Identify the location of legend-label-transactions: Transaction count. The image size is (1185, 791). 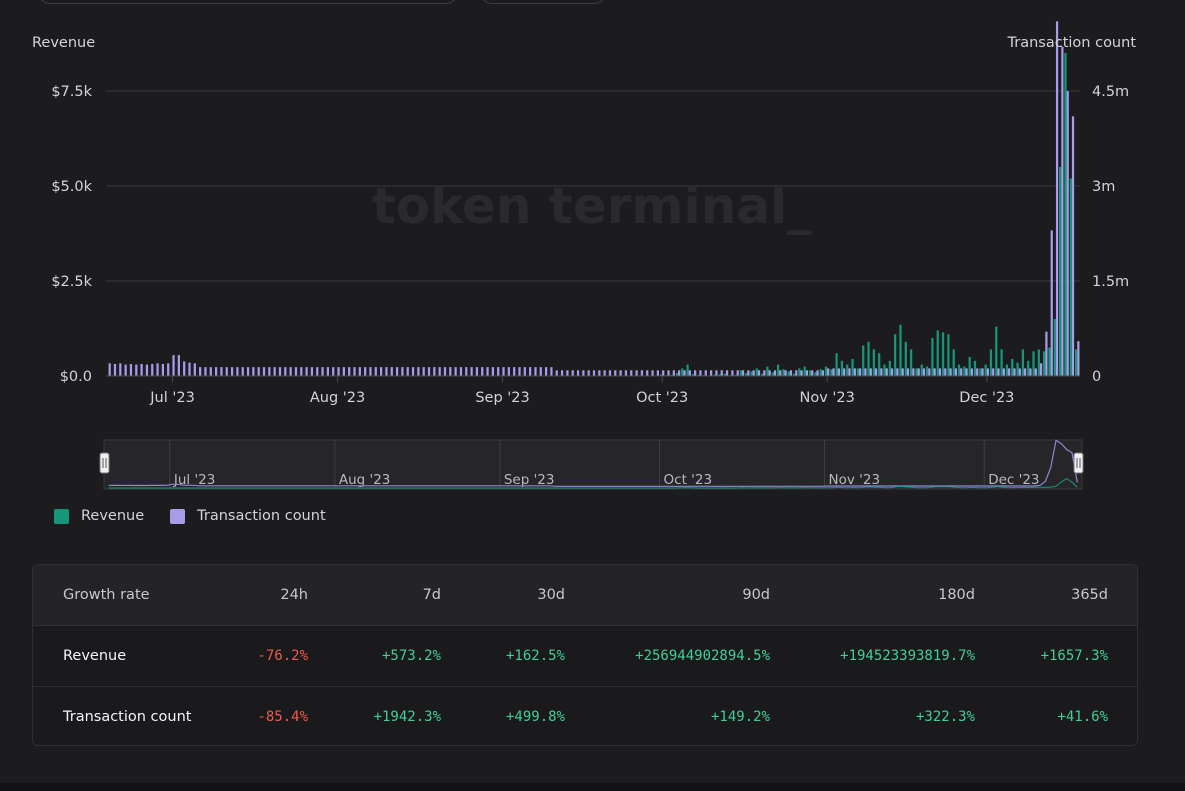
(261, 516).